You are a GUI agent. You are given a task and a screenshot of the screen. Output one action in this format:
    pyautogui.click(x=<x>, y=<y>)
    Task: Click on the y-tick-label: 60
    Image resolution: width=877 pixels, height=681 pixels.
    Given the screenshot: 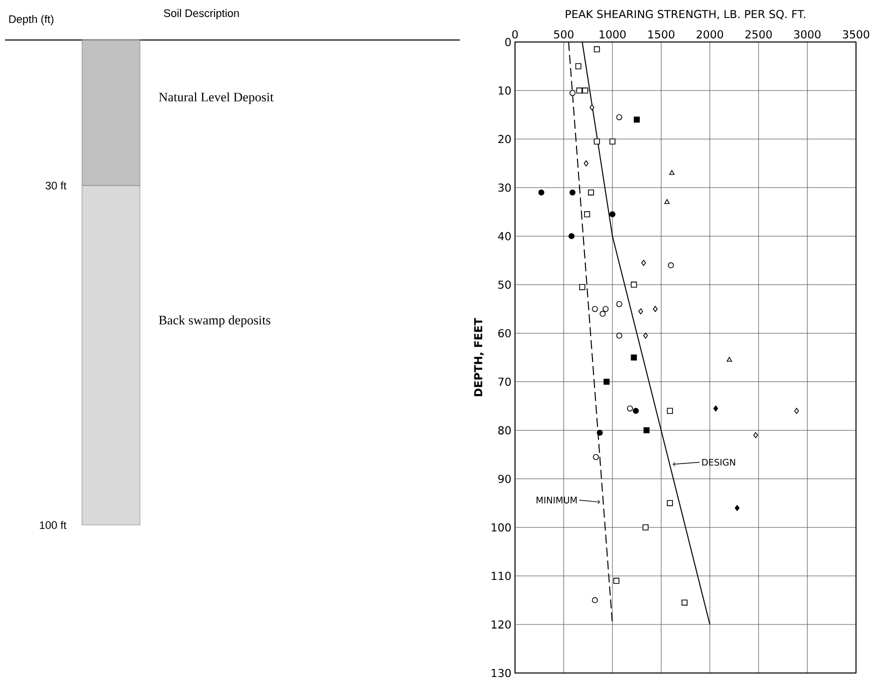 What is the action you would take?
    pyautogui.click(x=504, y=333)
    